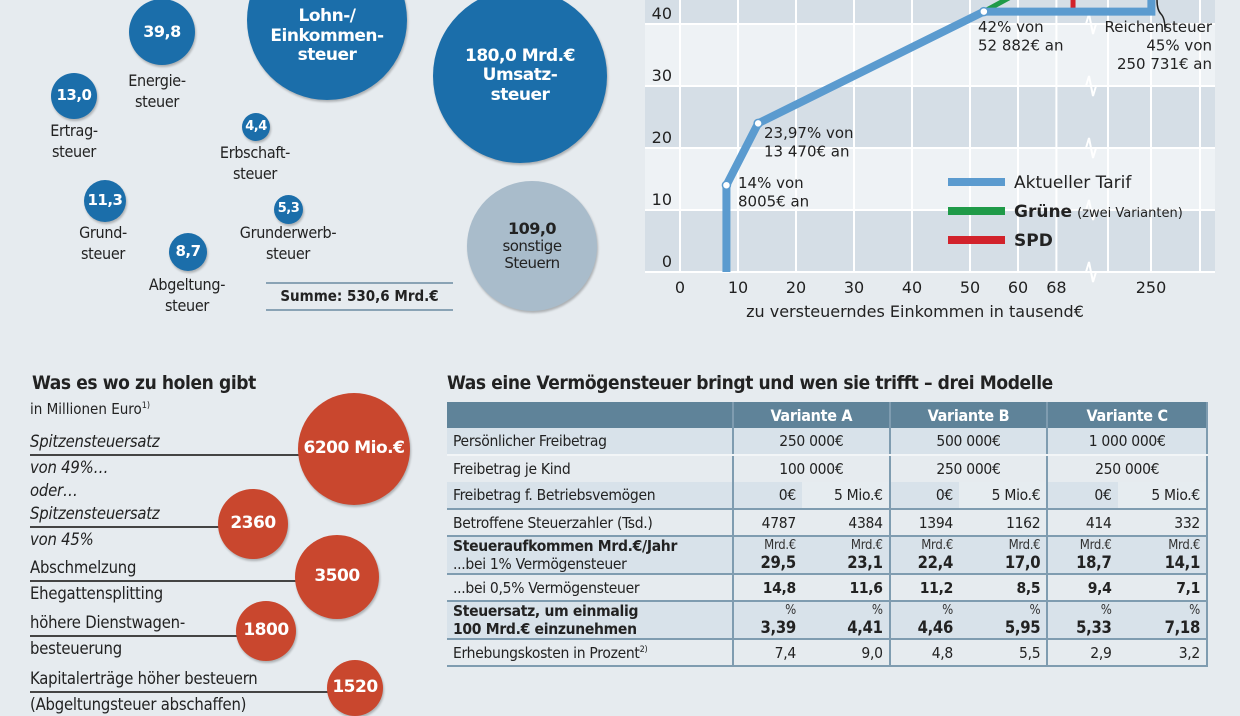 This screenshot has height=716, width=1240. What do you see at coordinates (924, 653) in the screenshot?
I see `table-cell: 4,8` at bounding box center [924, 653].